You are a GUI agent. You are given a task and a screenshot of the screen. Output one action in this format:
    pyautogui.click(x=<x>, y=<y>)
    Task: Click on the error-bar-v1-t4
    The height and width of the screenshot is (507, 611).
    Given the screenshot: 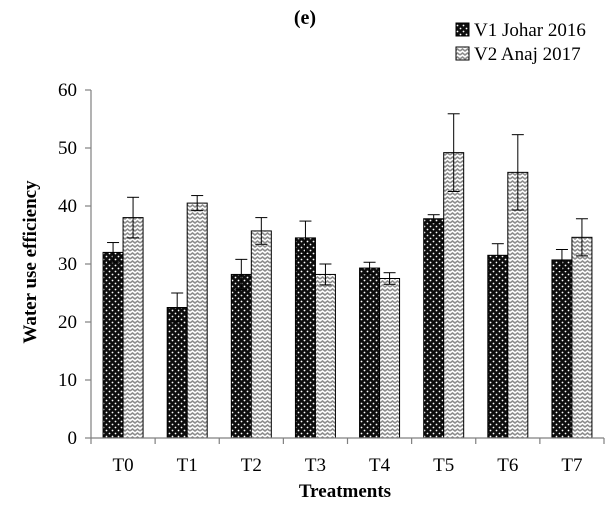 What is the action you would take?
    pyautogui.click(x=369, y=268)
    